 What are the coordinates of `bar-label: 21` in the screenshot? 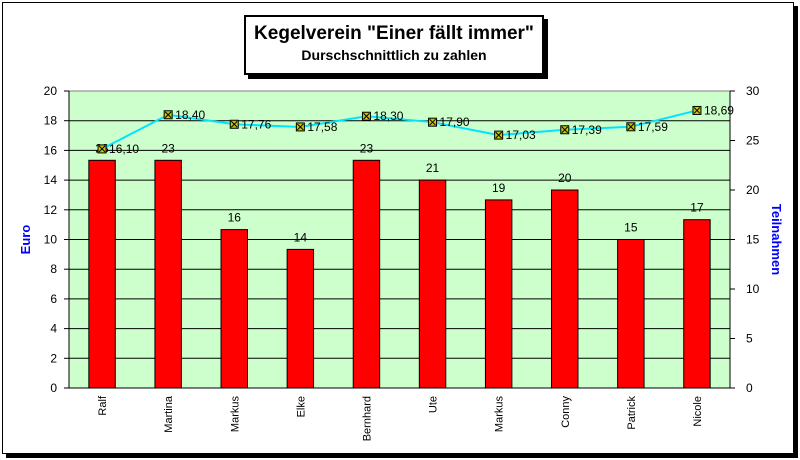 It's located at (433, 168).